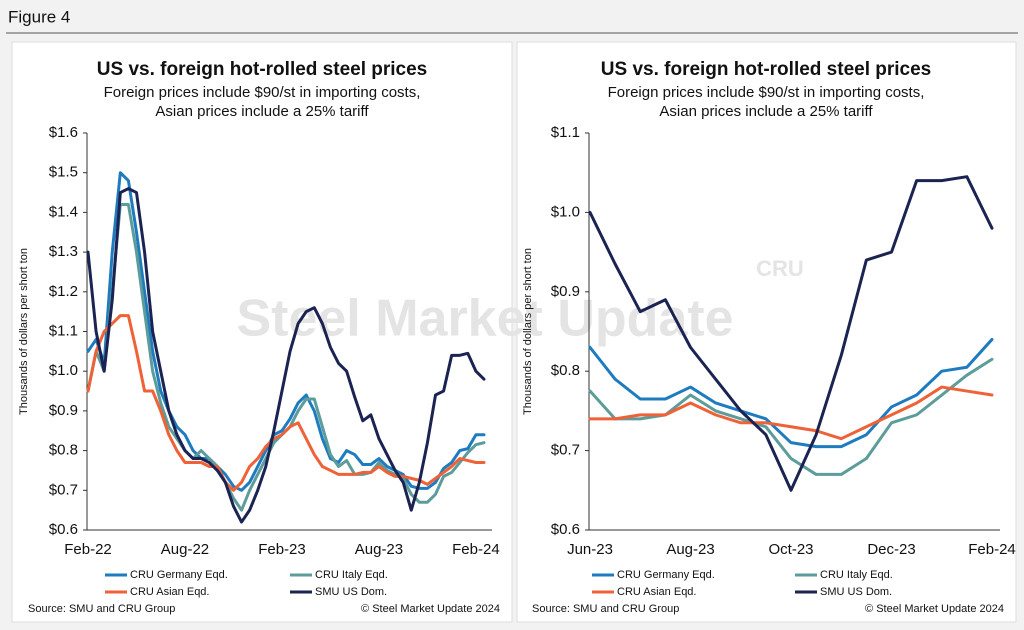 The width and height of the screenshot is (1024, 630). What do you see at coordinates (63, 172) in the screenshot?
I see `y-tick-label: $1.5` at bounding box center [63, 172].